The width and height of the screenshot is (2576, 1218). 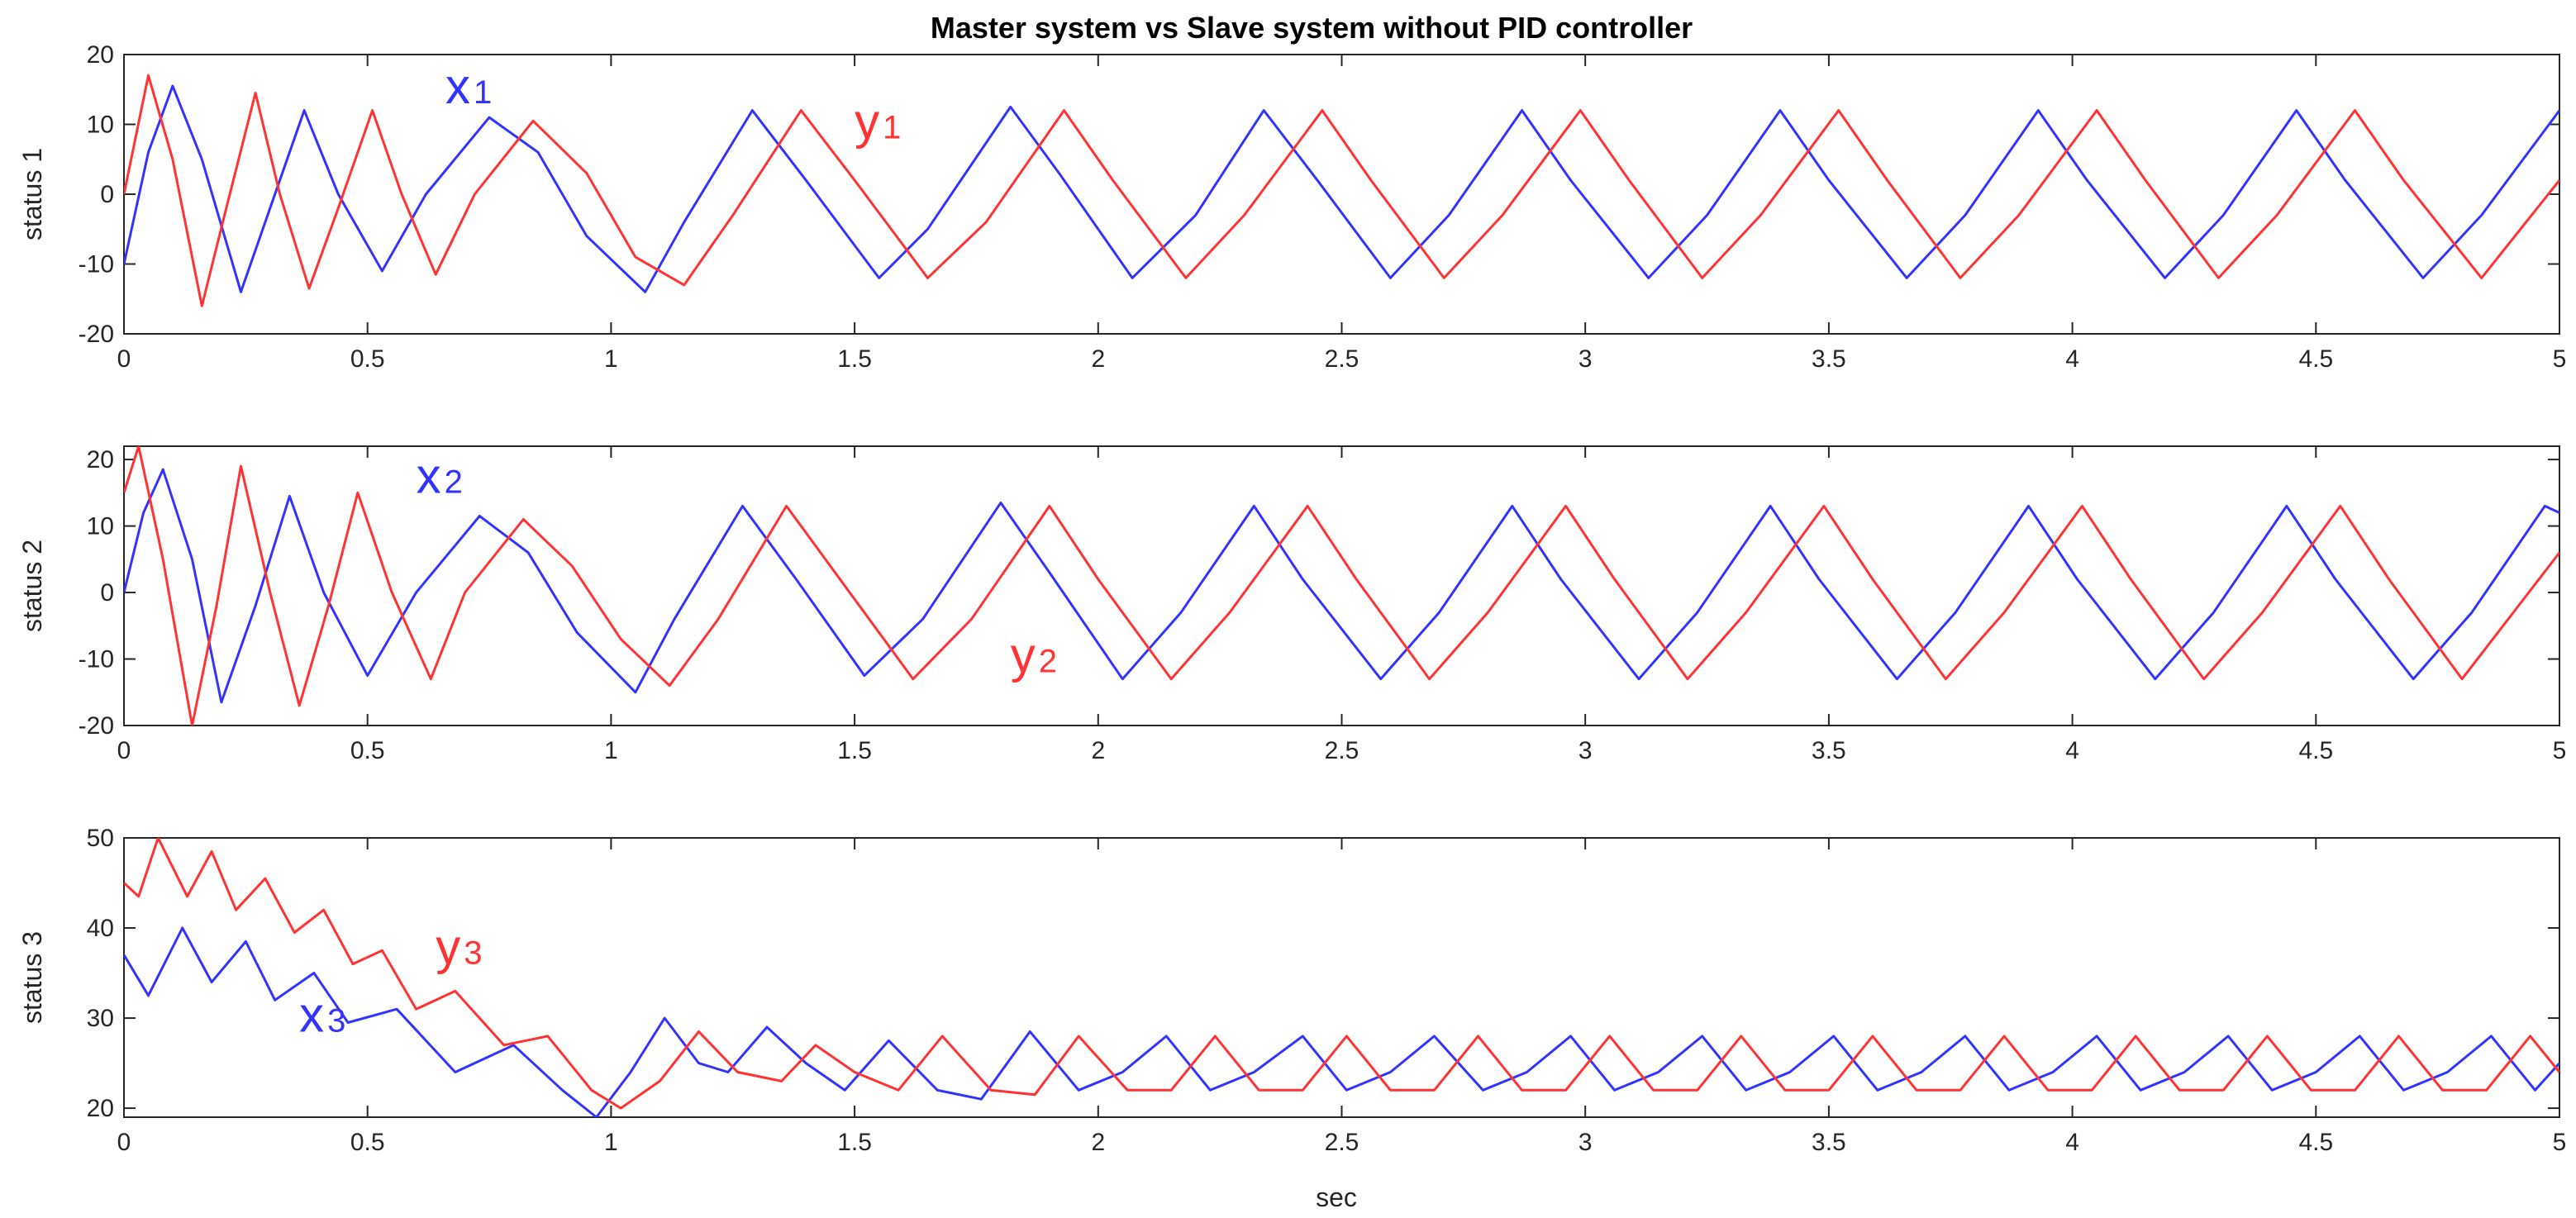 What do you see at coordinates (1342, 1021) in the screenshot?
I see `series-line-x3` at bounding box center [1342, 1021].